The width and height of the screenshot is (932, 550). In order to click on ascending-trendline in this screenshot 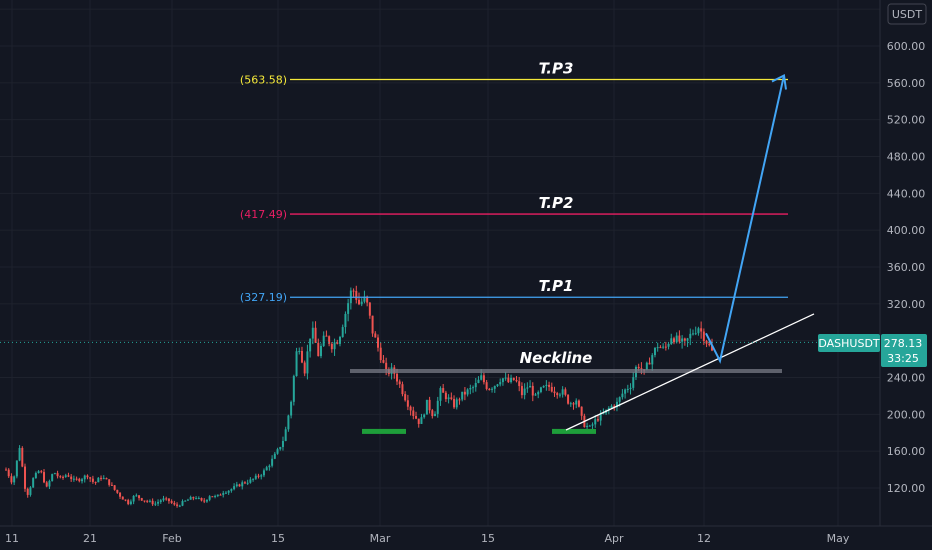, I will do `click(690, 372)`.